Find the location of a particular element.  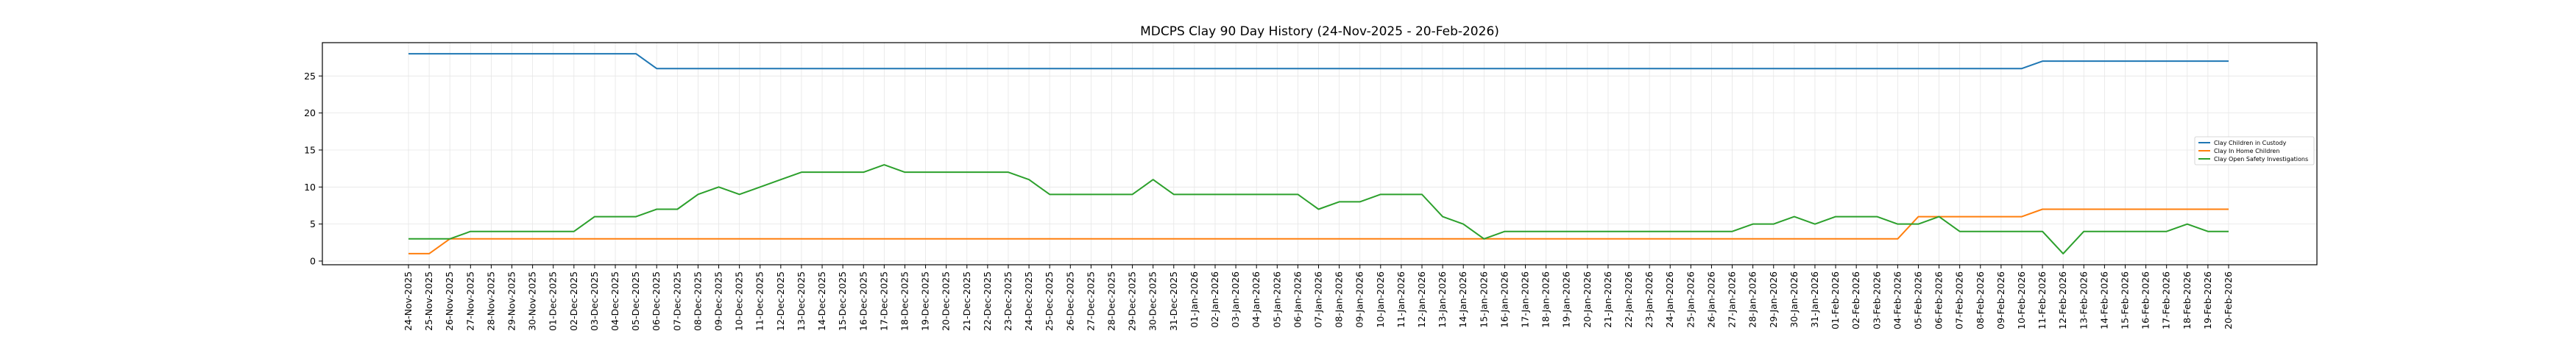

x-tick-label: 24-Dec-2025 is located at coordinates (1028, 301).